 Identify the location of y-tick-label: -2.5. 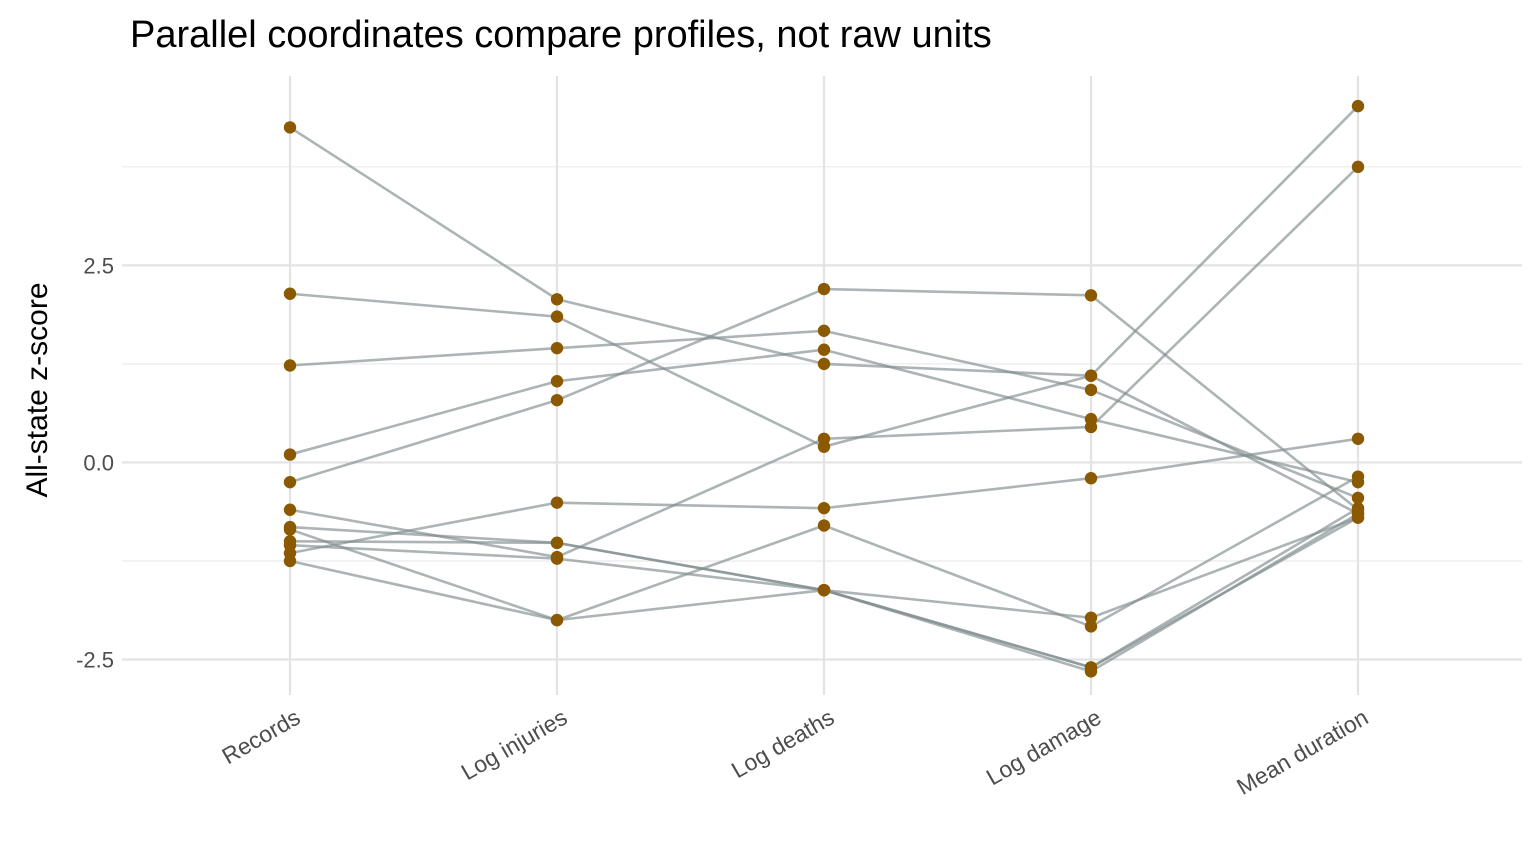
(95, 660).